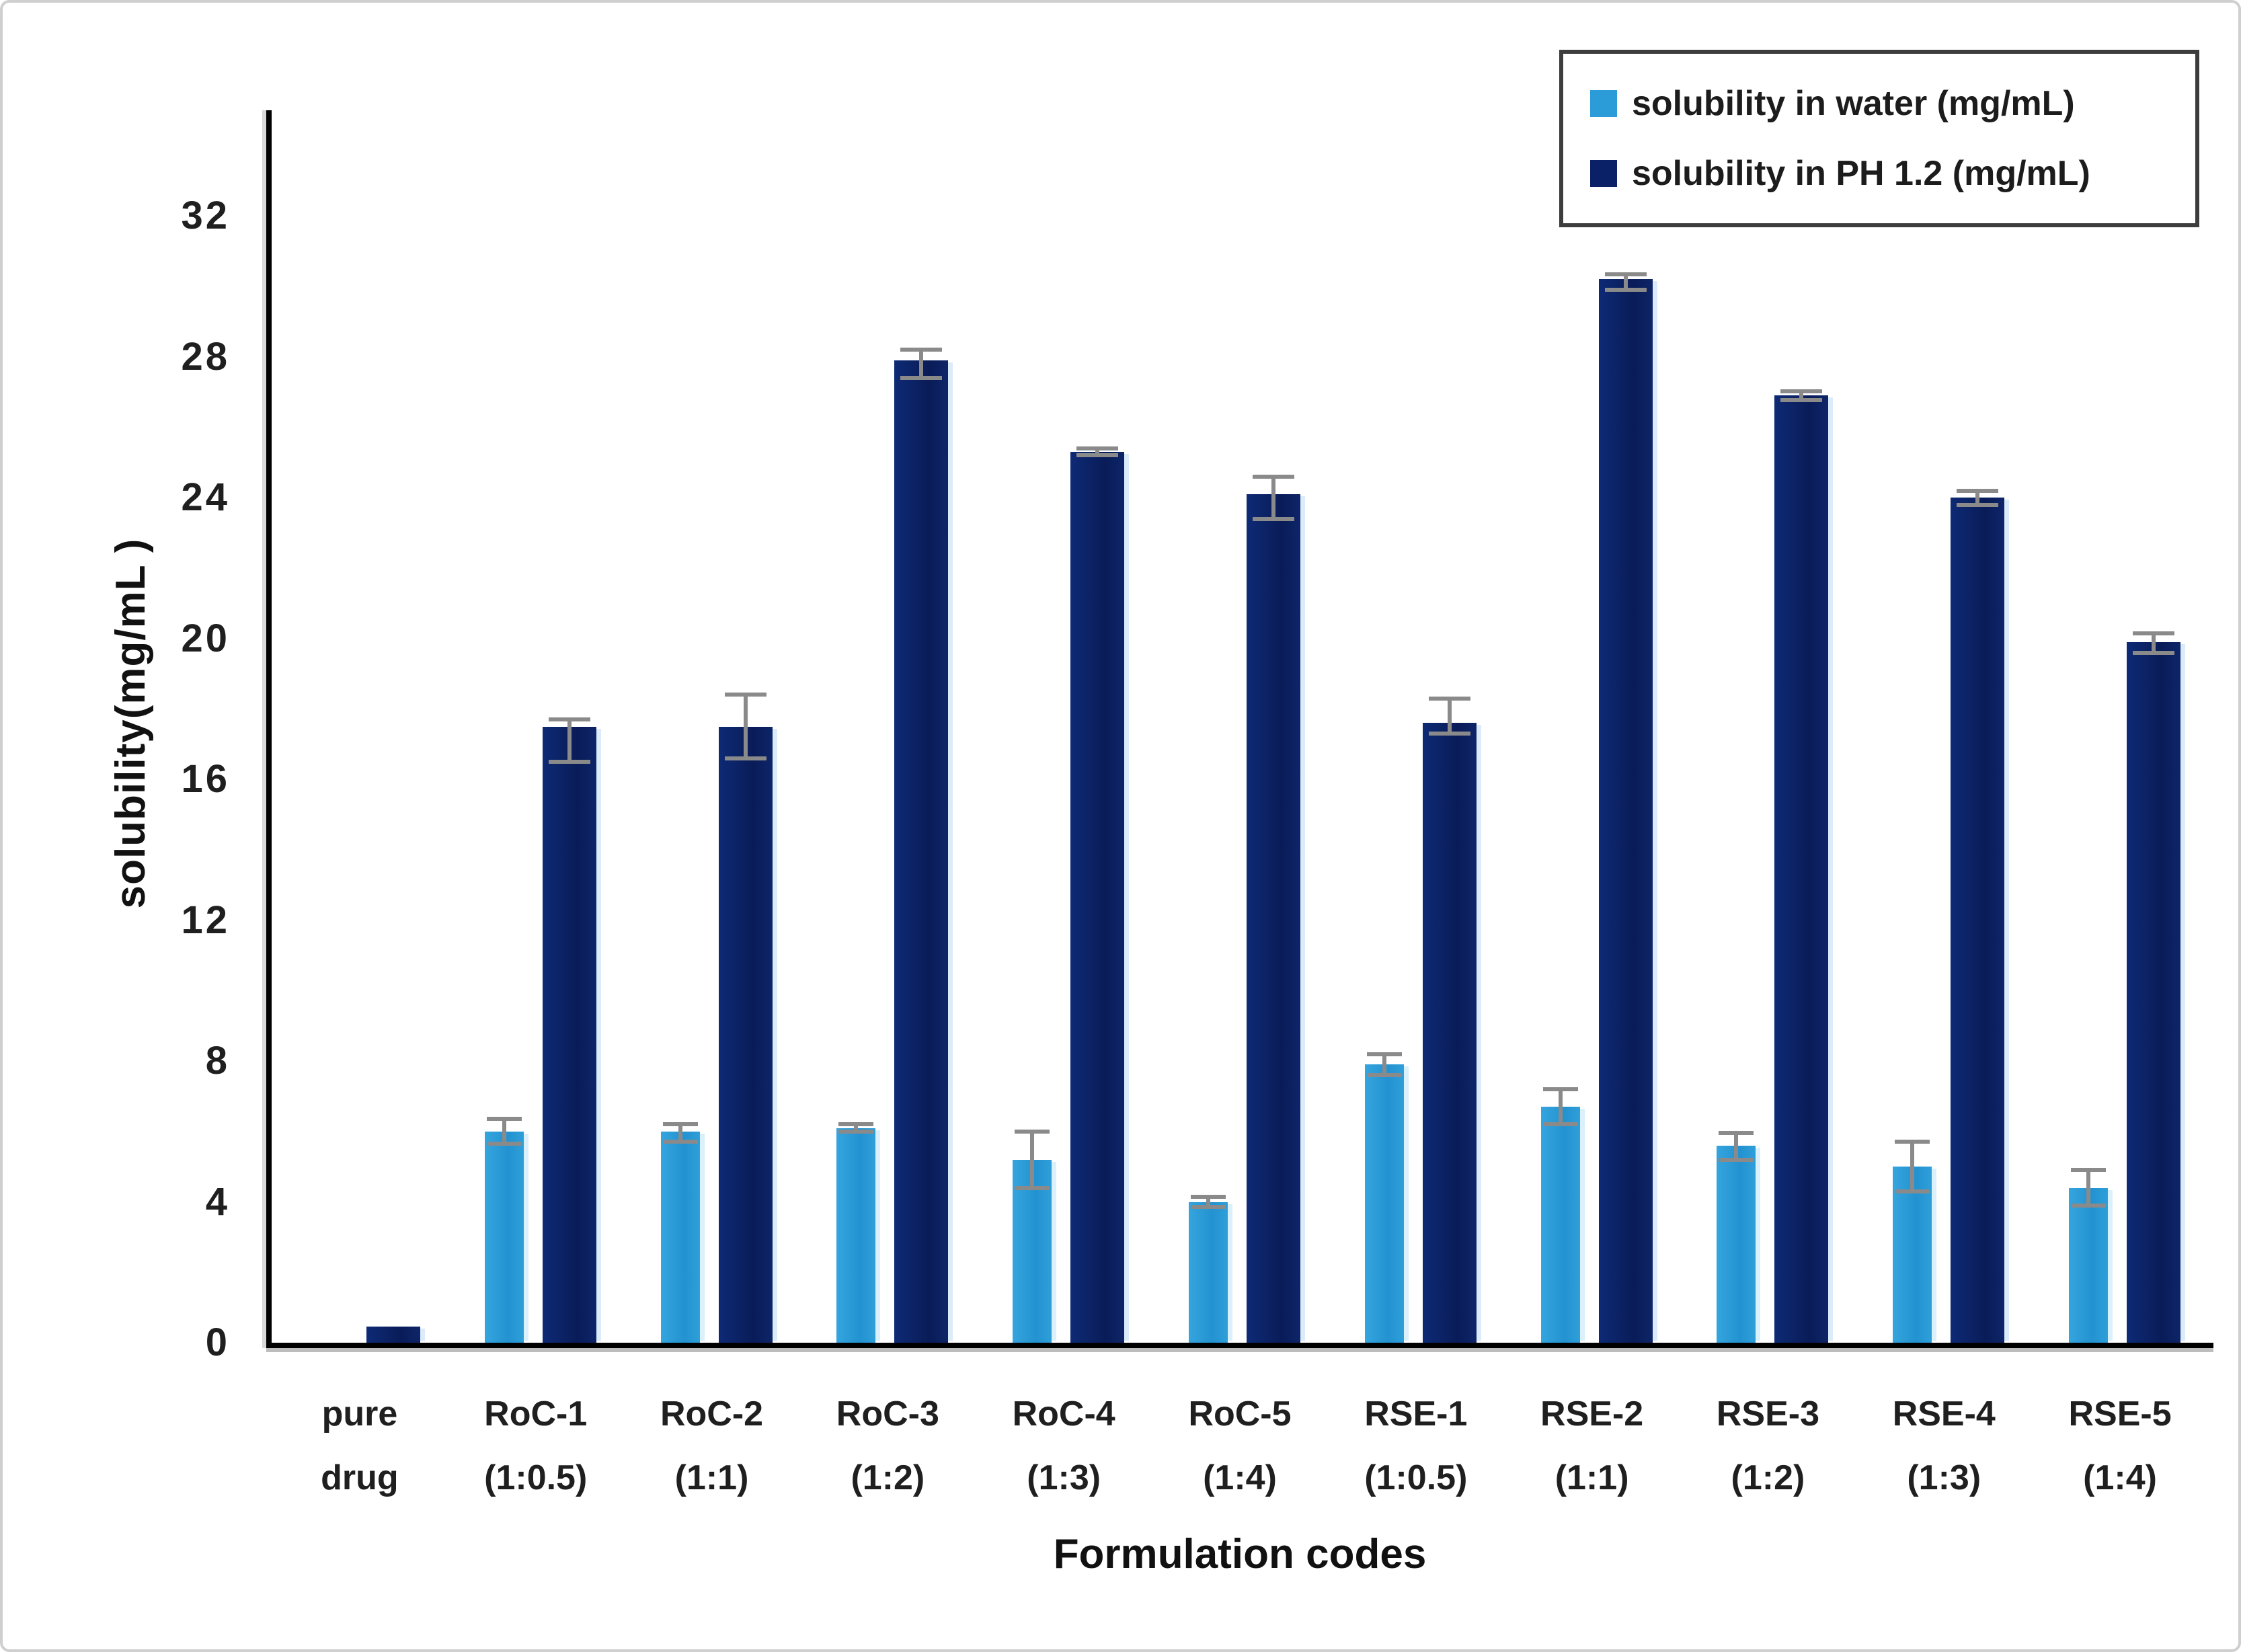 This screenshot has height=1652, width=2241. I want to click on x-category-label-line: RoC-1, so click(536, 1413).